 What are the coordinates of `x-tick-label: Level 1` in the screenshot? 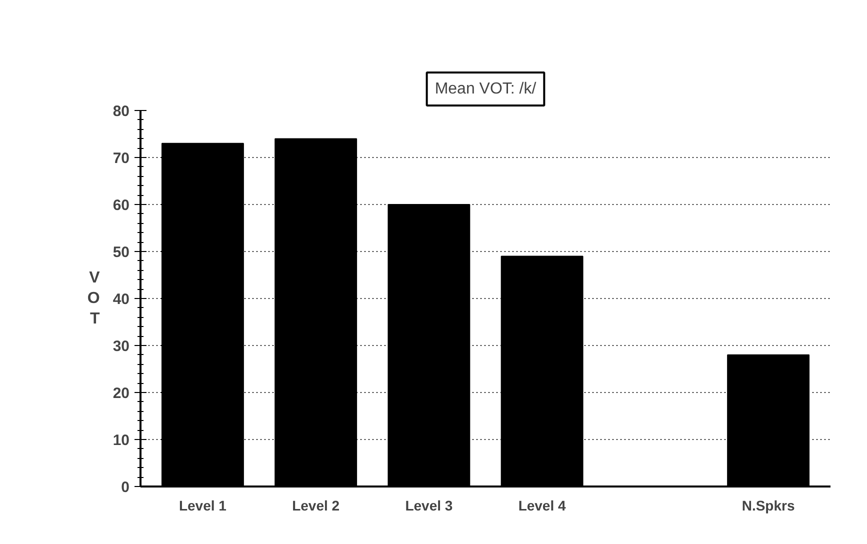 It's located at (202, 506).